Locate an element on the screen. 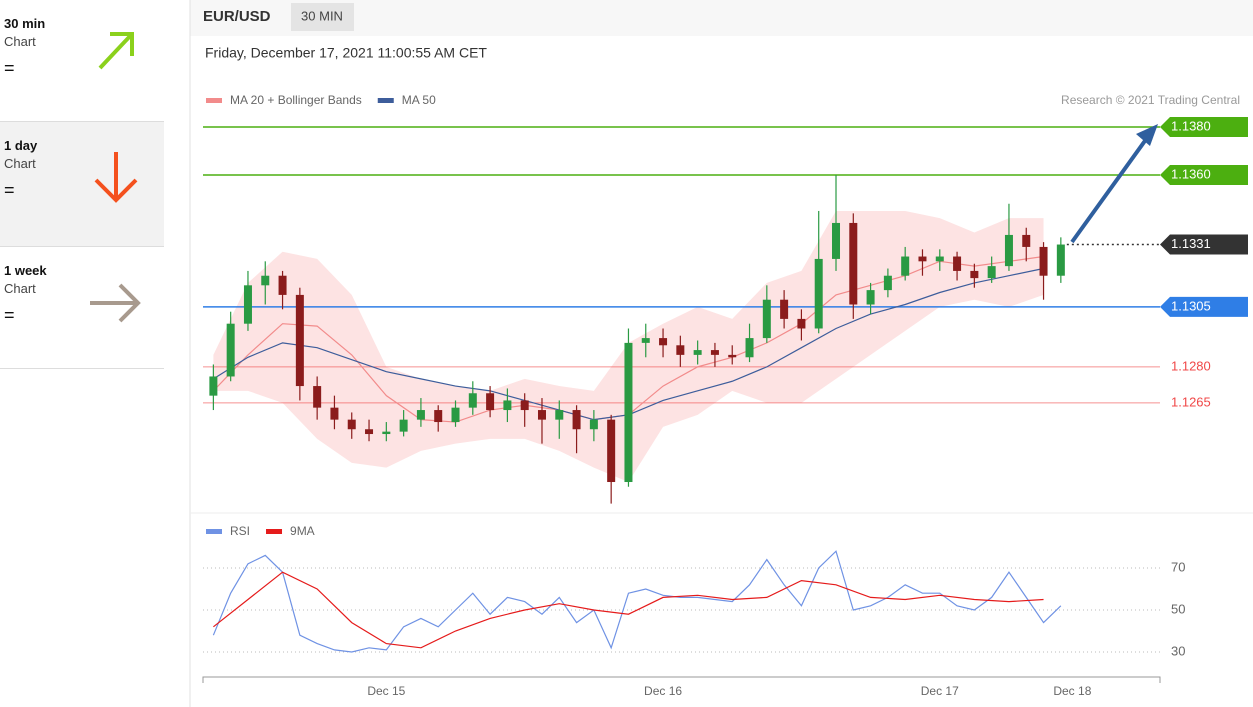 The image size is (1253, 707). timeframe-tag is located at coordinates (322, 17).